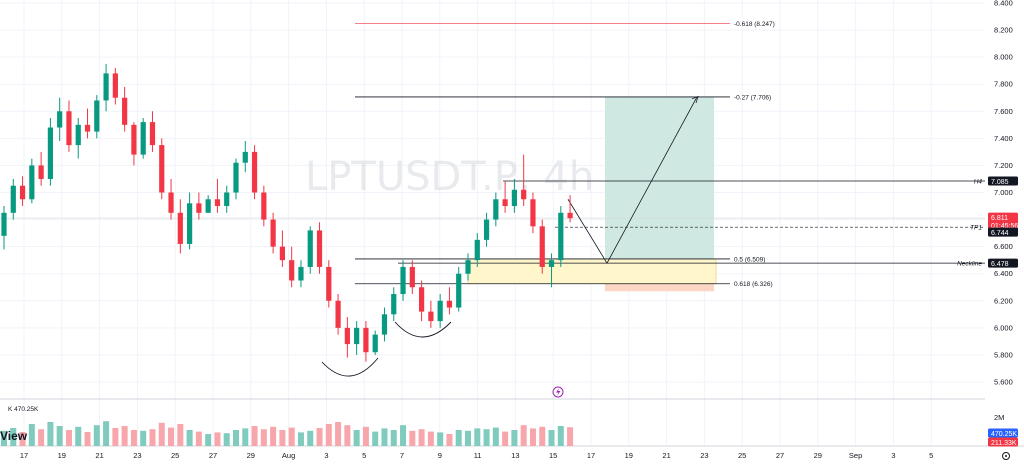  What do you see at coordinates (976, 228) in the screenshot?
I see `horizontal-line-label: TP1` at bounding box center [976, 228].